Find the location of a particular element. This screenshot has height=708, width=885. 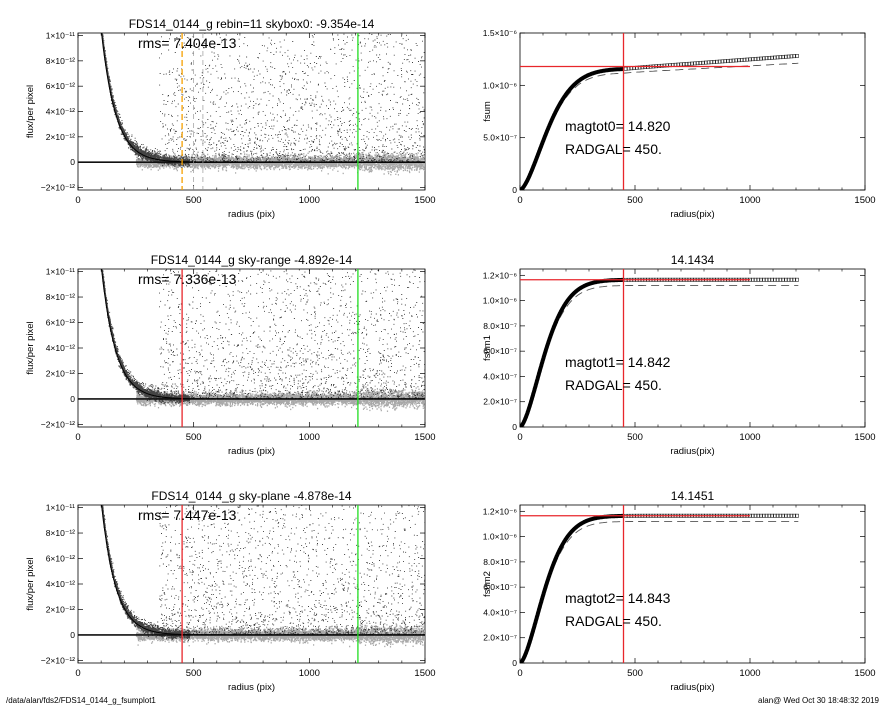

y-tick-label: 4.0×10⁻⁷ is located at coordinates (500, 612).